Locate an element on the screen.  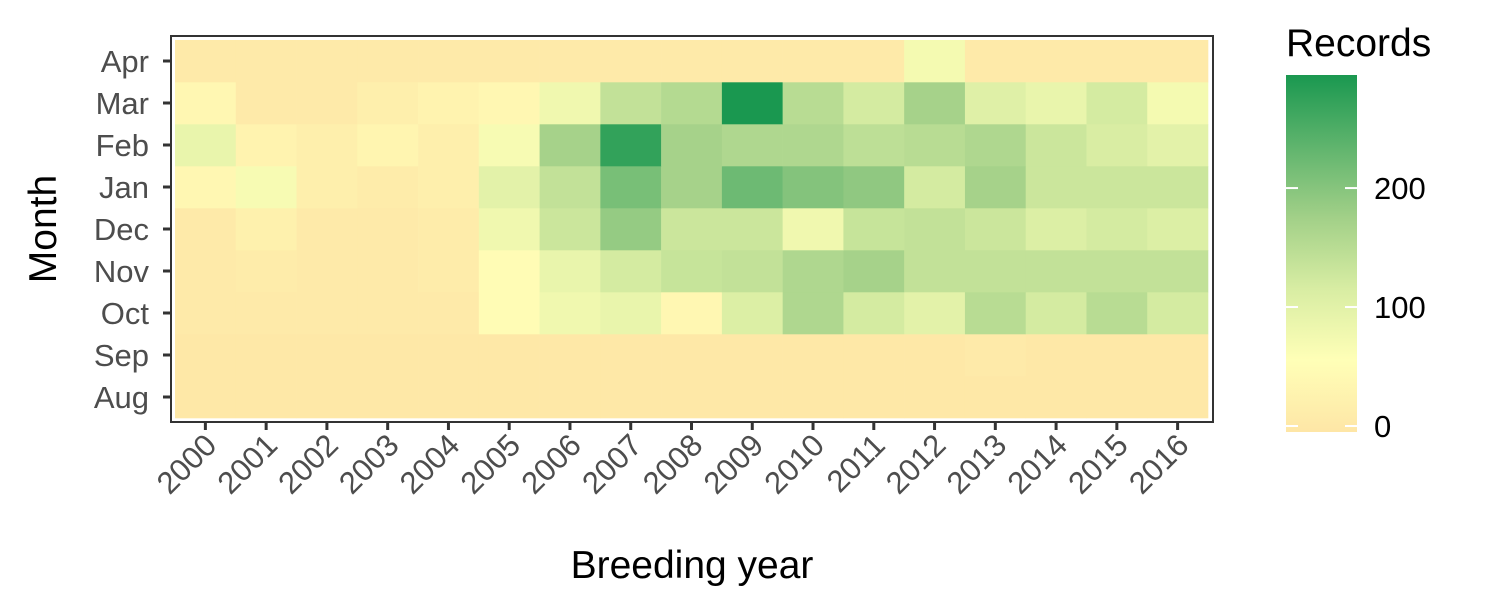
legend-colorbar is located at coordinates (1321, 253).